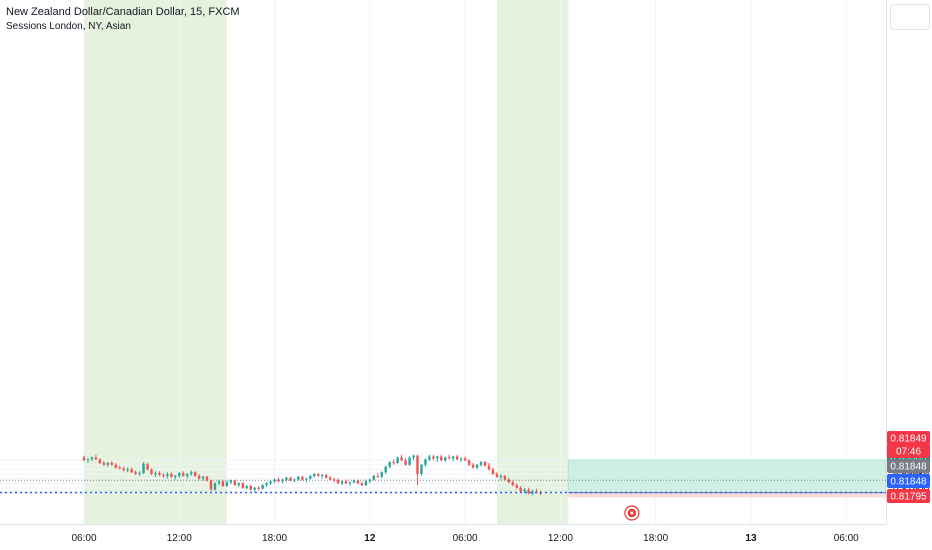 This screenshot has width=932, height=550. Describe the element at coordinates (68, 26) in the screenshot. I see `indicator-title: Sessions London, NY, Asian` at that location.